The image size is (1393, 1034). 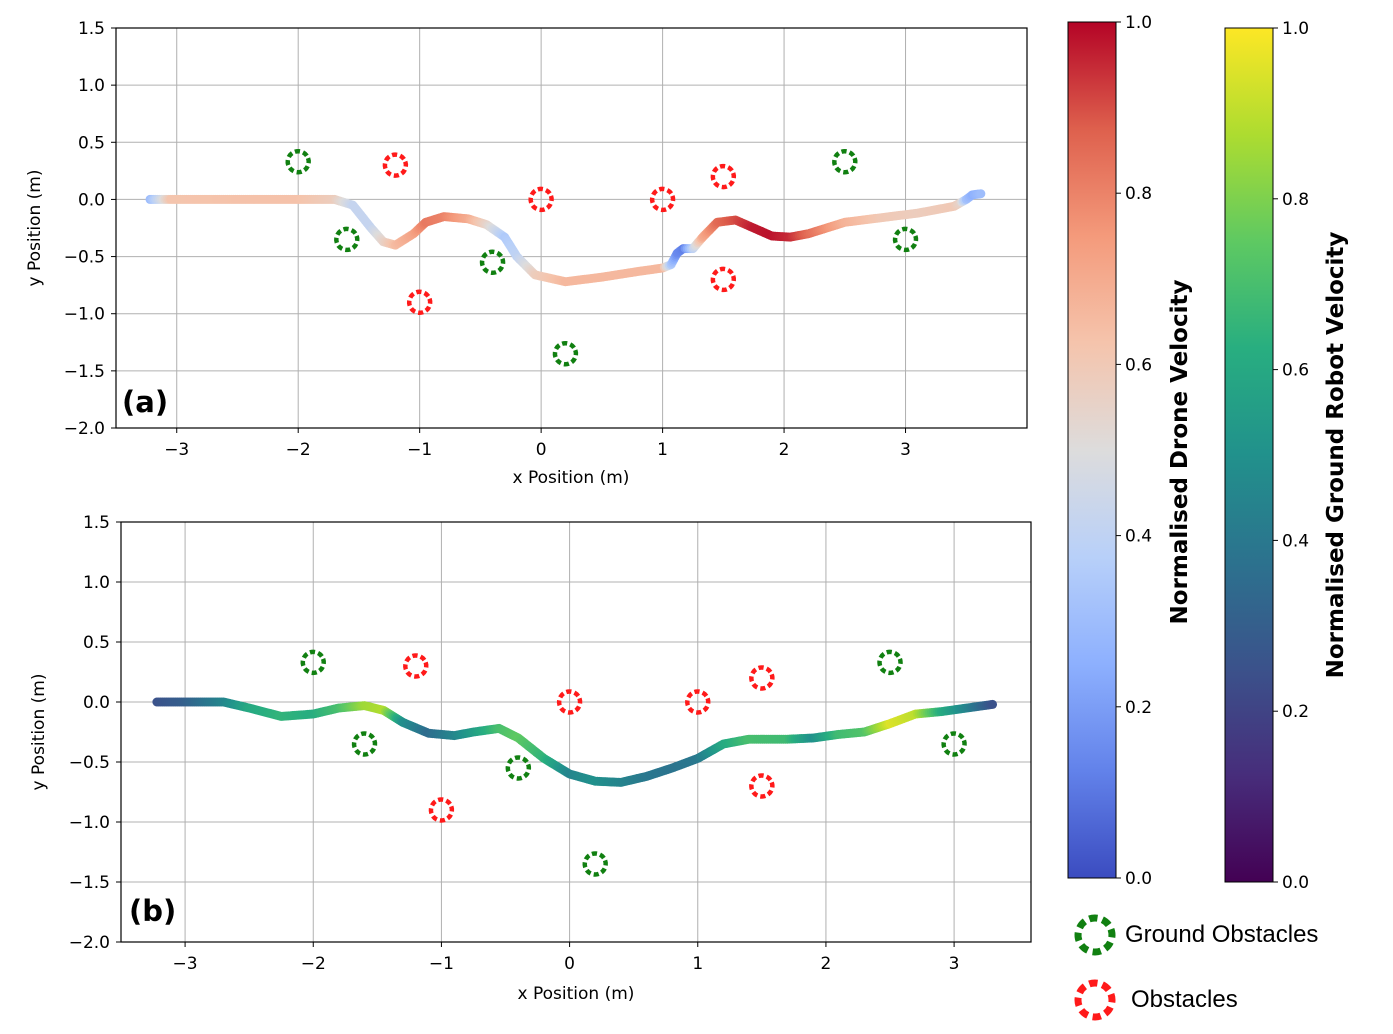 I want to click on panel-a-obstacles, so click(x=602, y=257).